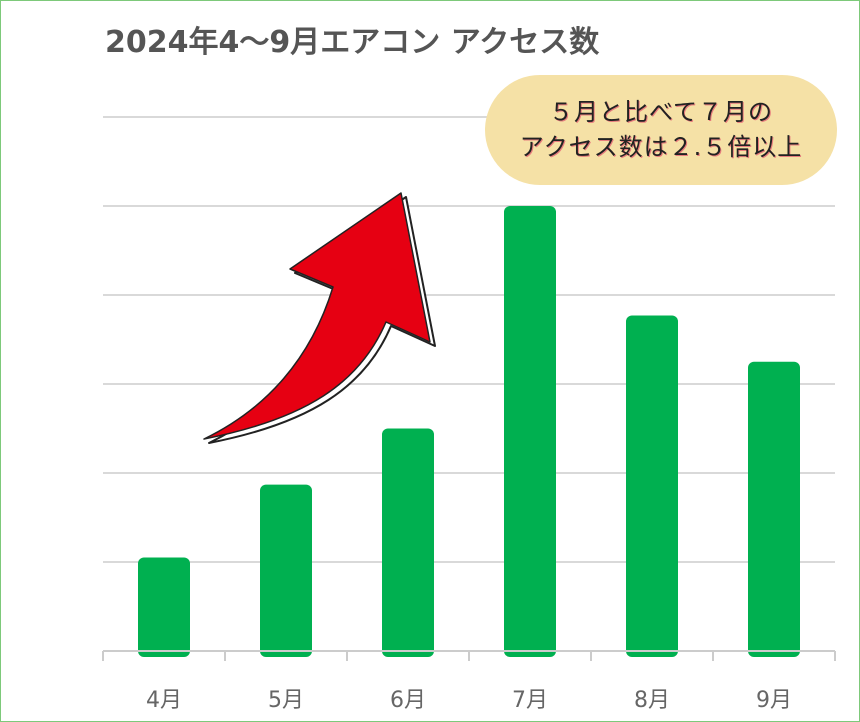 This screenshot has height=722, width=860. Describe the element at coordinates (408, 700) in the screenshot. I see `x-tick-label: 6月` at that location.